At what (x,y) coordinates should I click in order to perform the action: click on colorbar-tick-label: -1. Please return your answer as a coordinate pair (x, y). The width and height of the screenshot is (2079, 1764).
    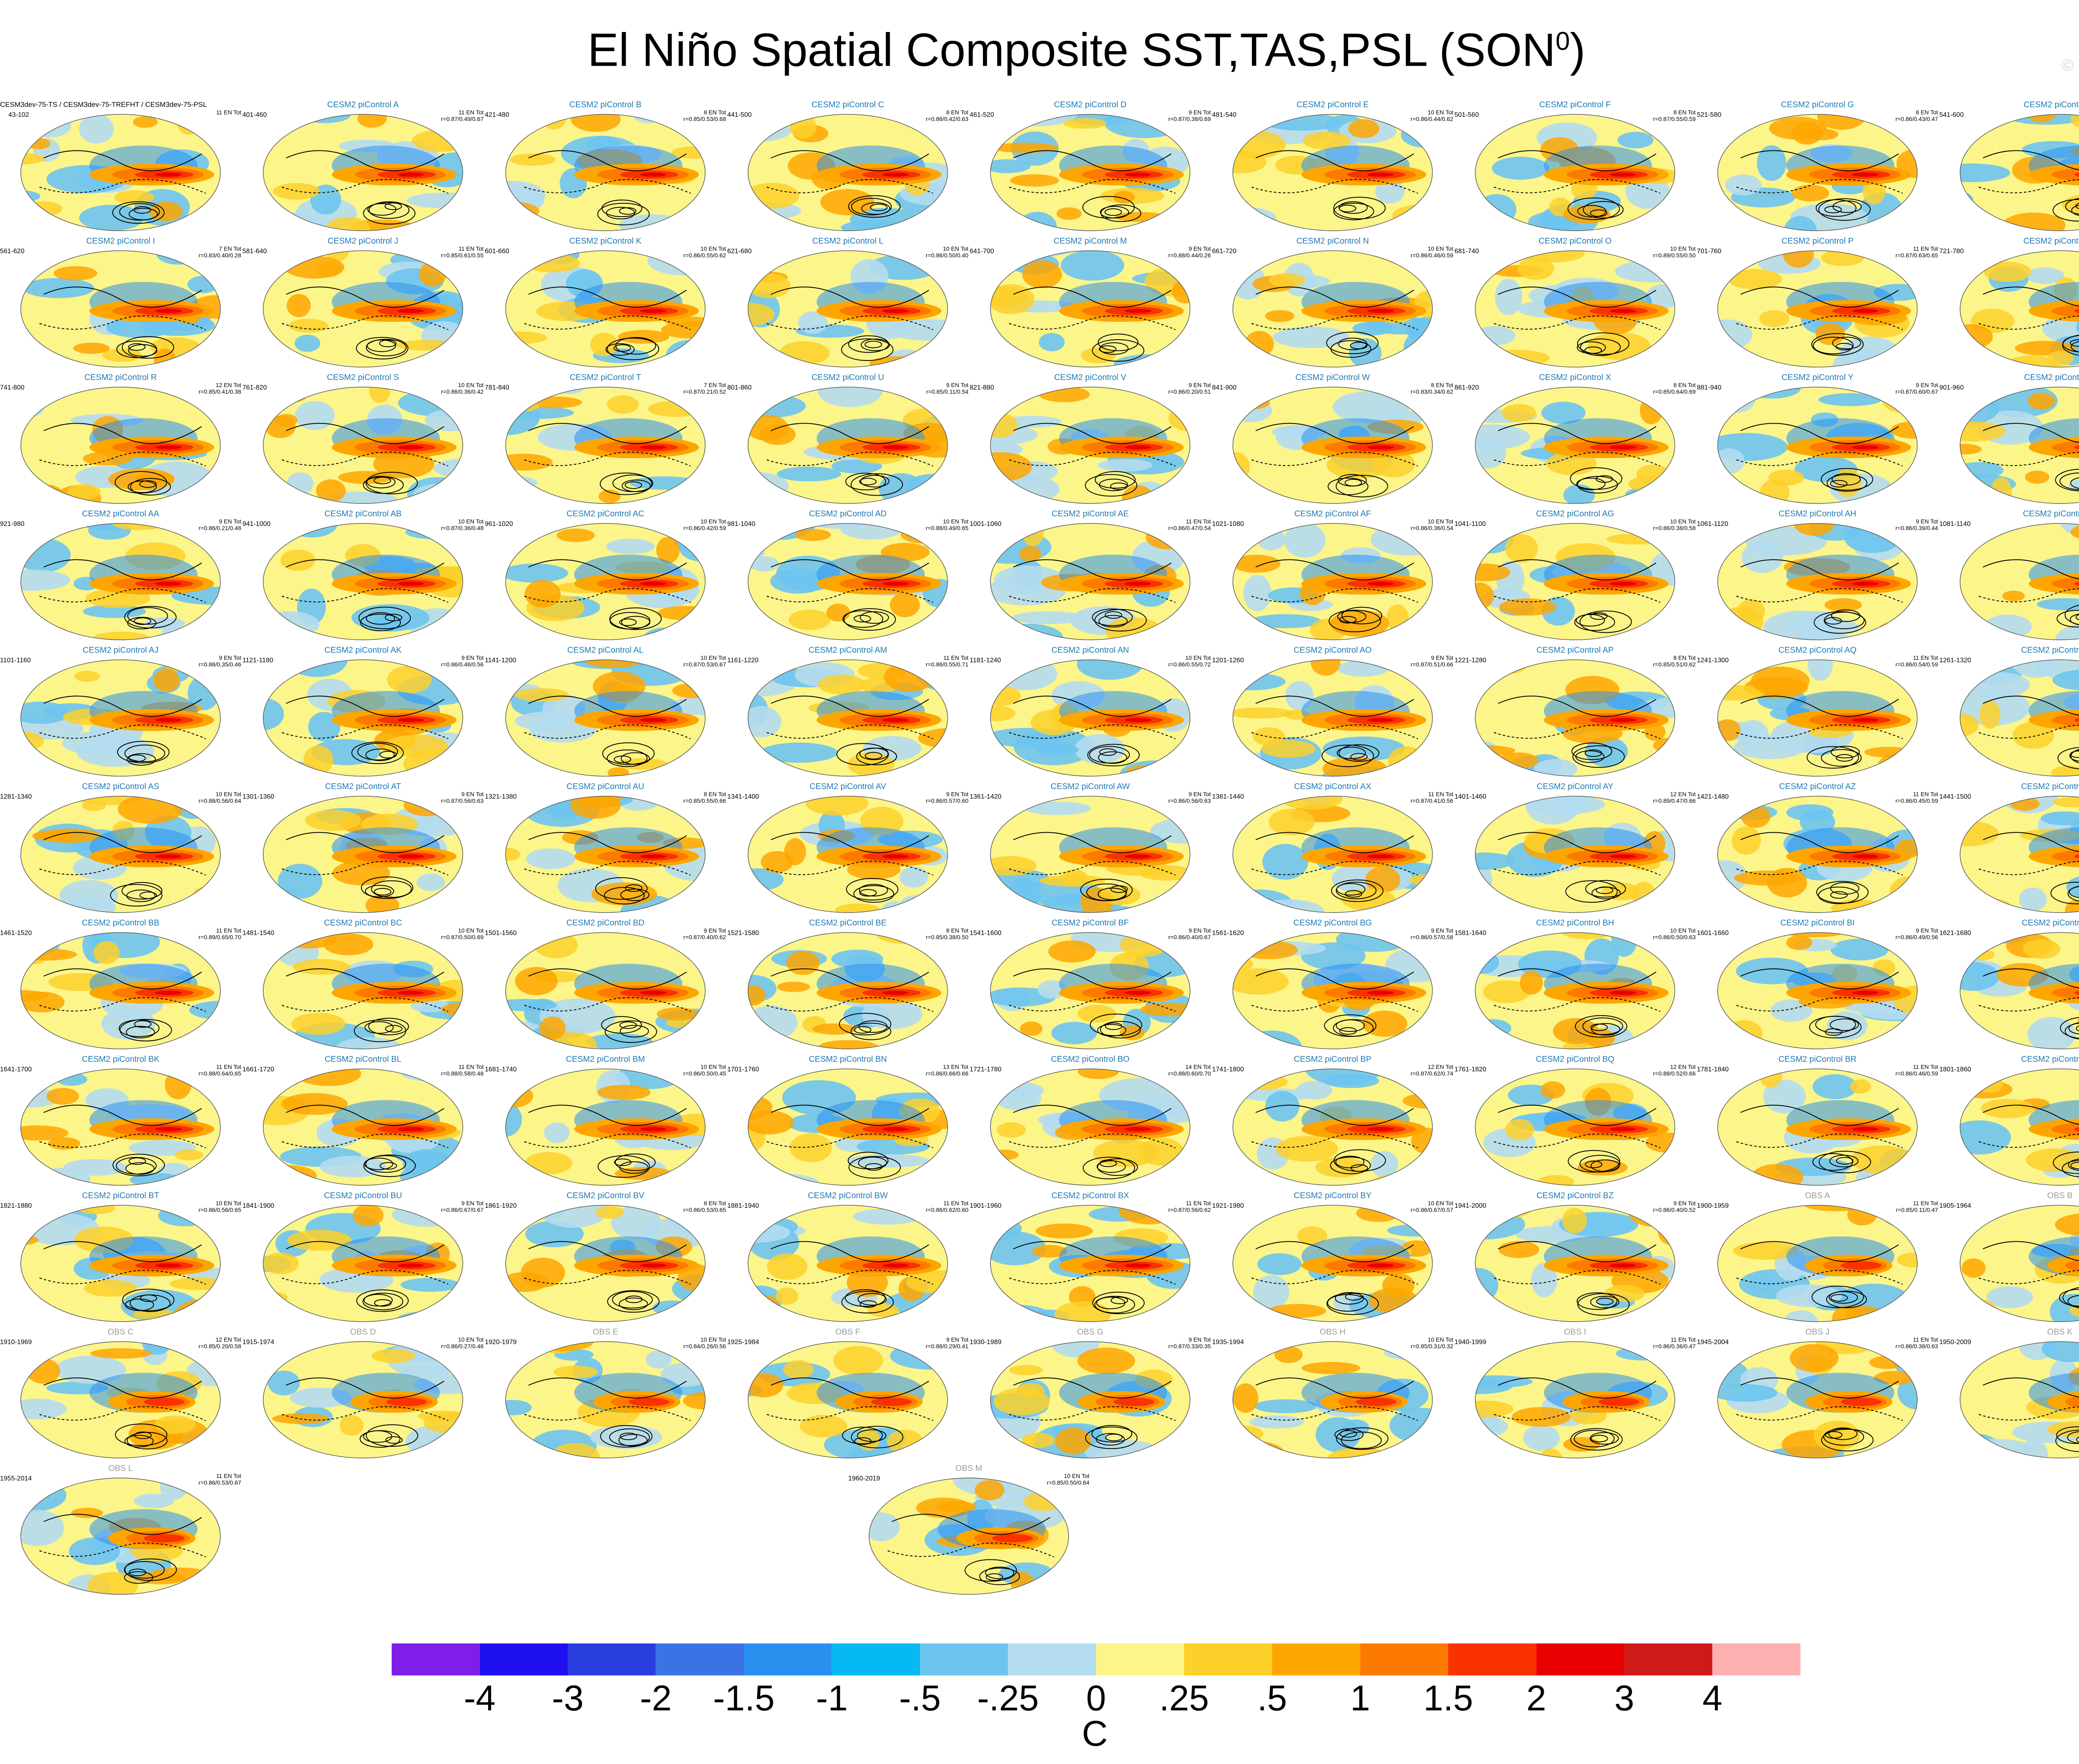
    Looking at the image, I should click on (832, 1698).